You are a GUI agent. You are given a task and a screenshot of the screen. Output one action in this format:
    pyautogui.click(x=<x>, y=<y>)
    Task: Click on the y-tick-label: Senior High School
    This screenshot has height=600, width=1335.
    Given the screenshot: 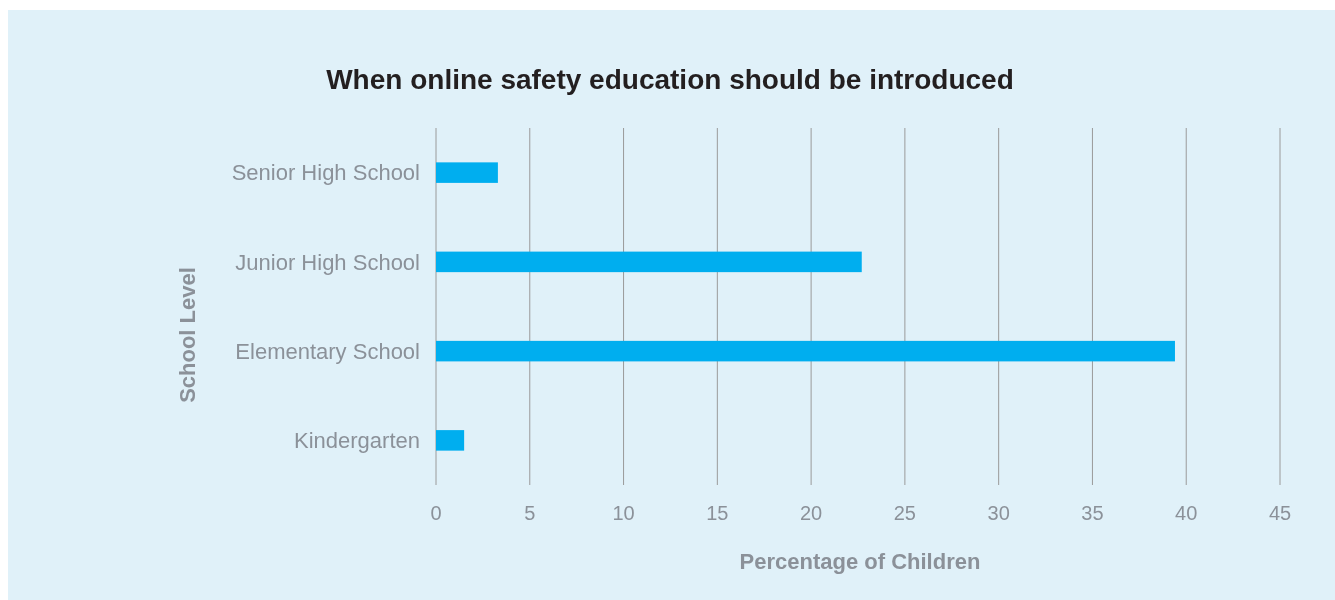 What is the action you would take?
    pyautogui.click(x=325, y=173)
    